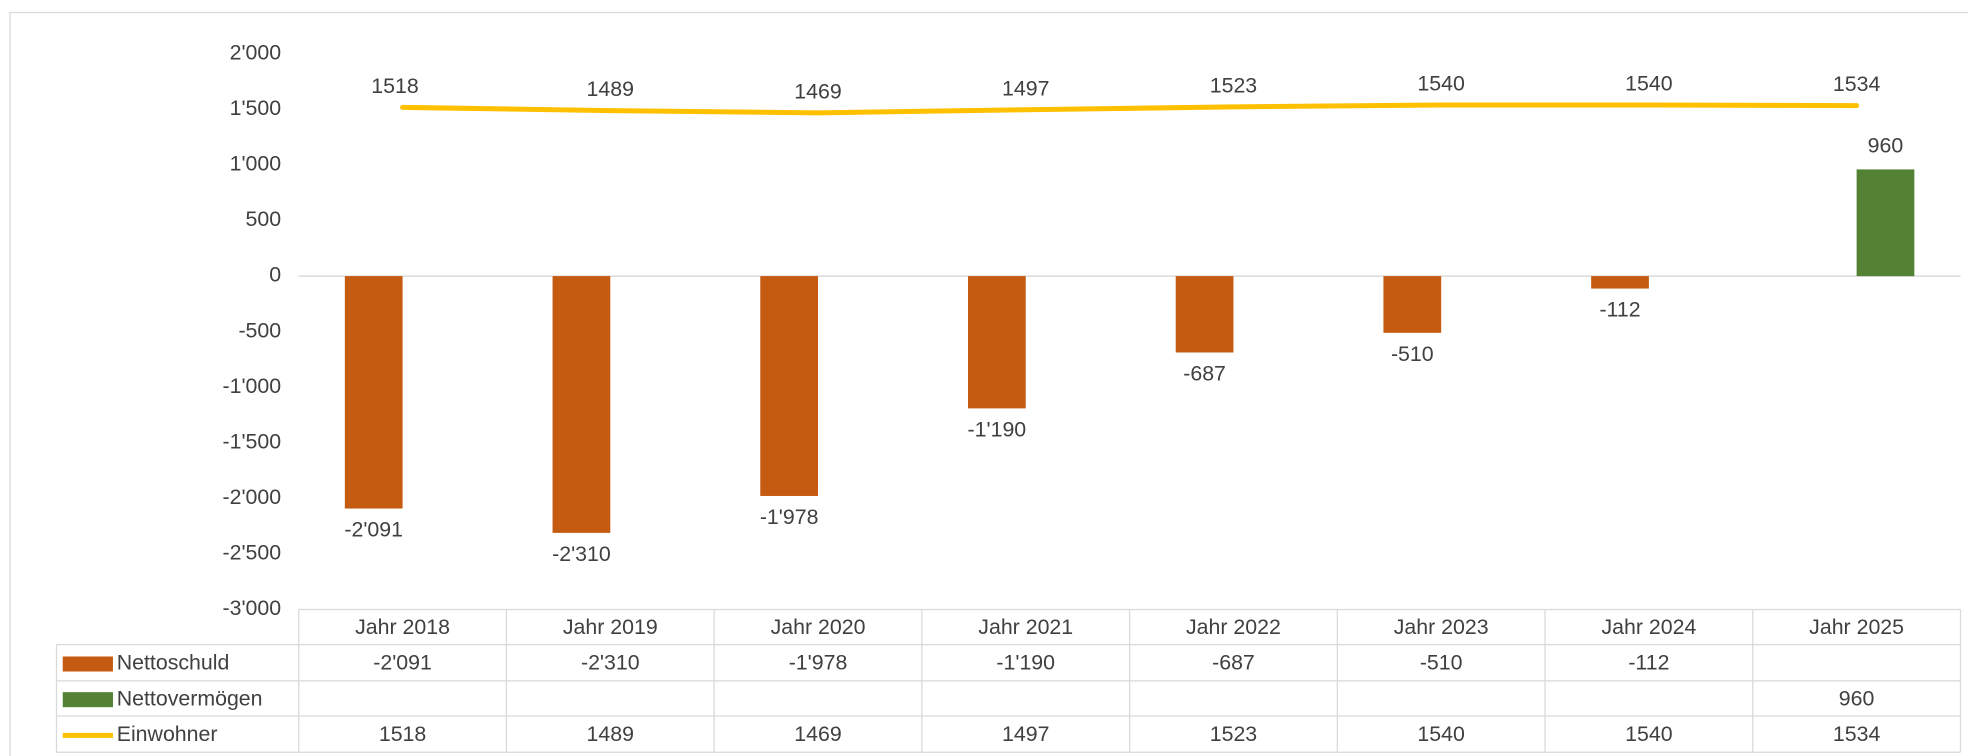 The image size is (1968, 756). Describe the element at coordinates (173, 663) in the screenshot. I see `legend-label: Nettoschuld` at that location.